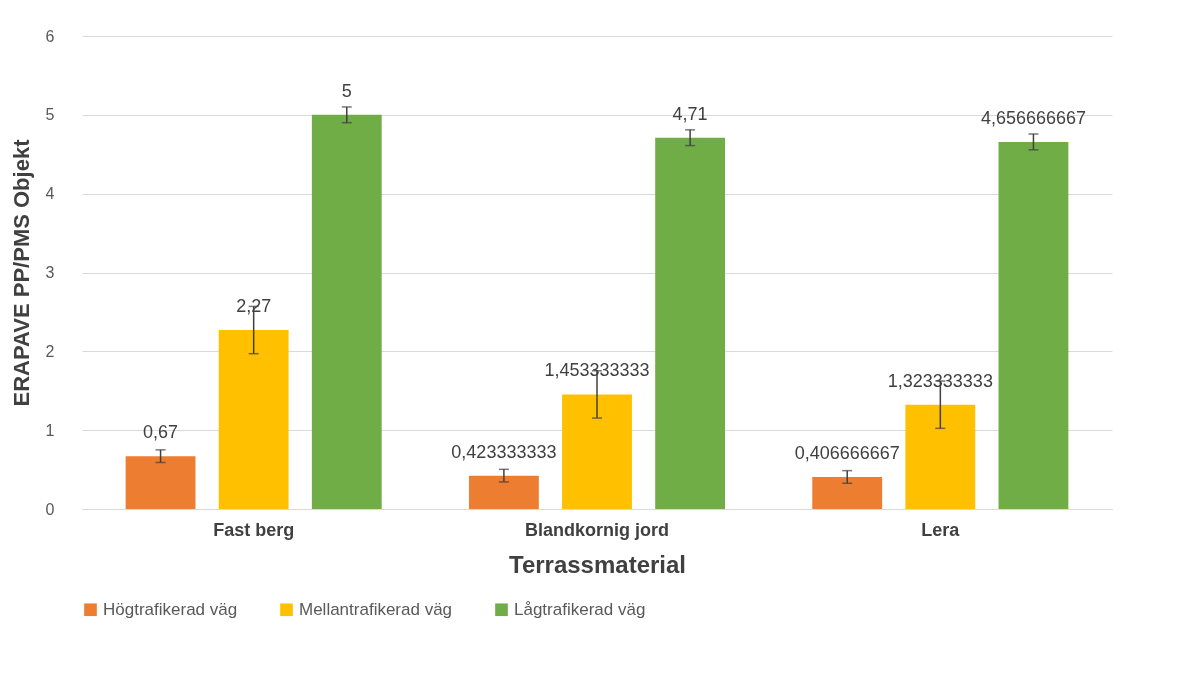 This screenshot has width=1178, height=696. I want to click on data-label: 1,453333333, so click(597, 370).